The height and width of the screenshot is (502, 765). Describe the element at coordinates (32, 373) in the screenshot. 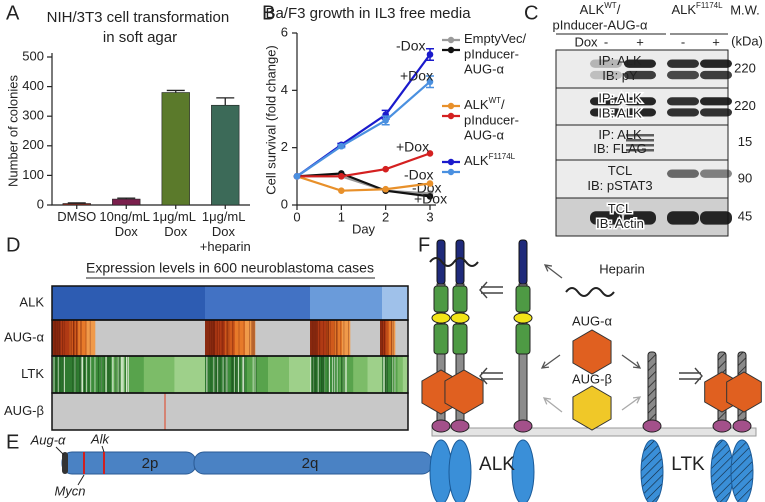

I see `row-label: LTK` at that location.